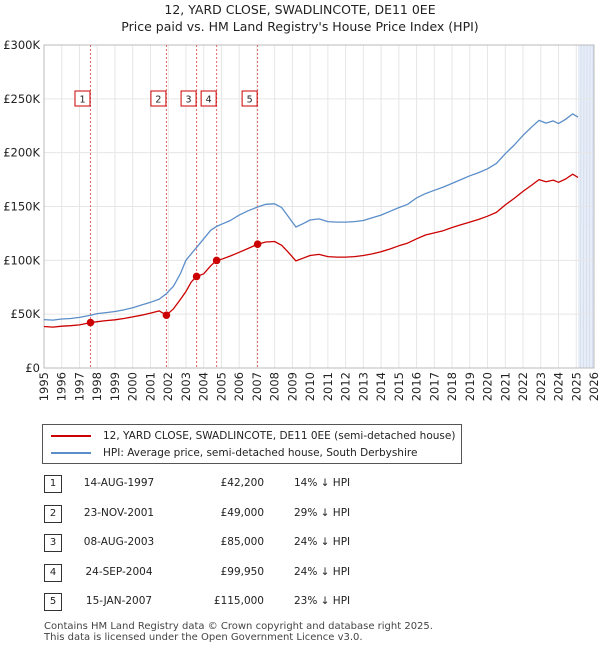 This screenshot has width=600, height=650. I want to click on x-tick-label: 2025, so click(576, 386).